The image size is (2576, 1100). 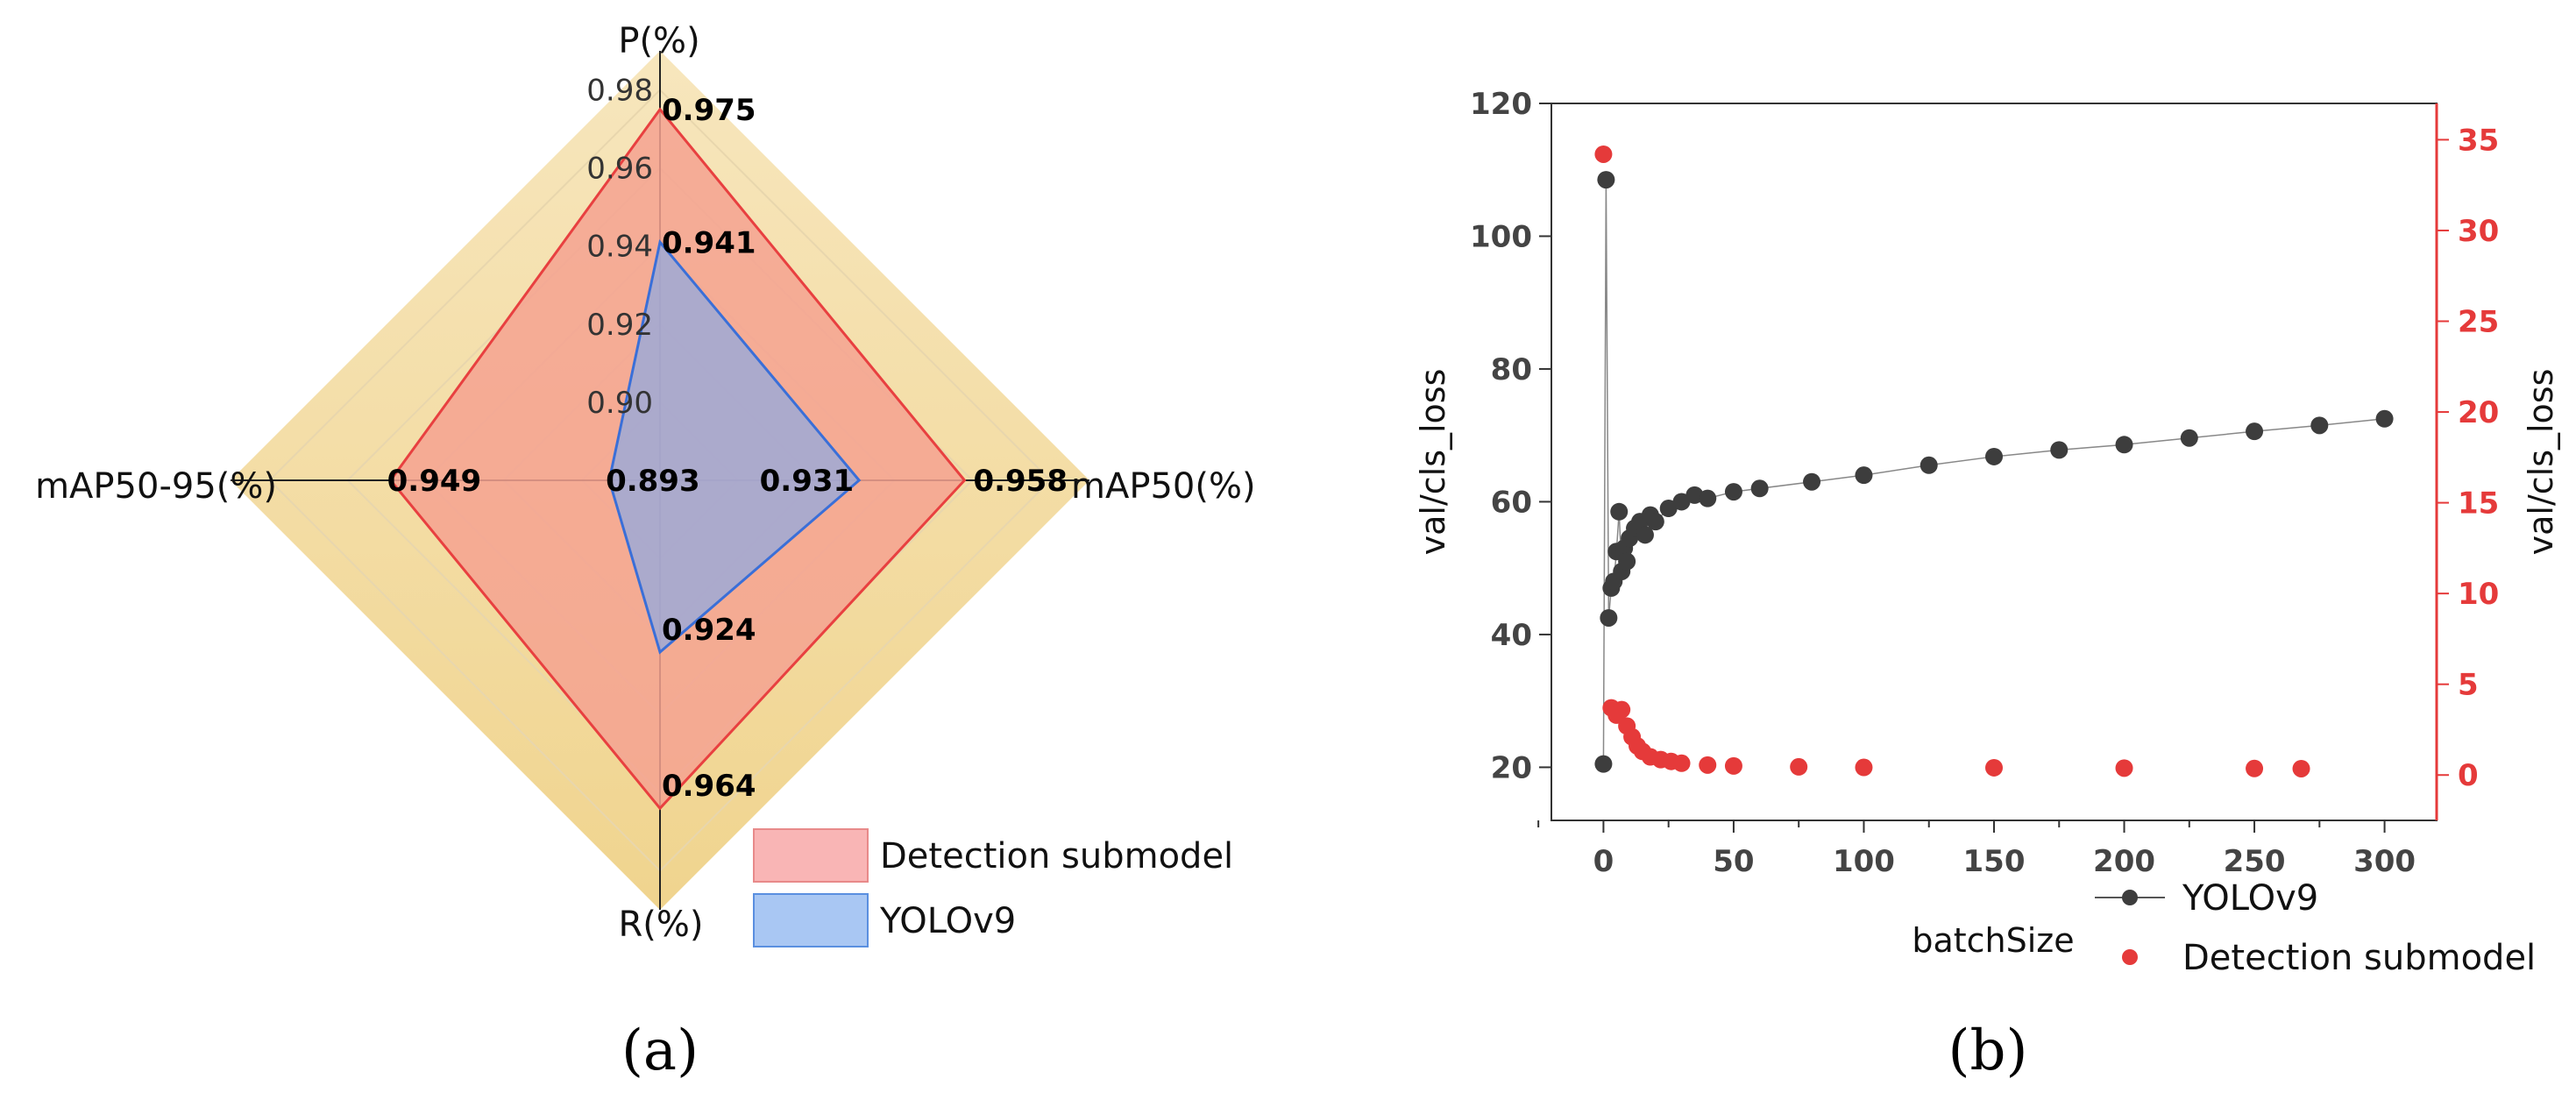 I want to click on radar-tick-label-3: 0.92, so click(x=619, y=325).